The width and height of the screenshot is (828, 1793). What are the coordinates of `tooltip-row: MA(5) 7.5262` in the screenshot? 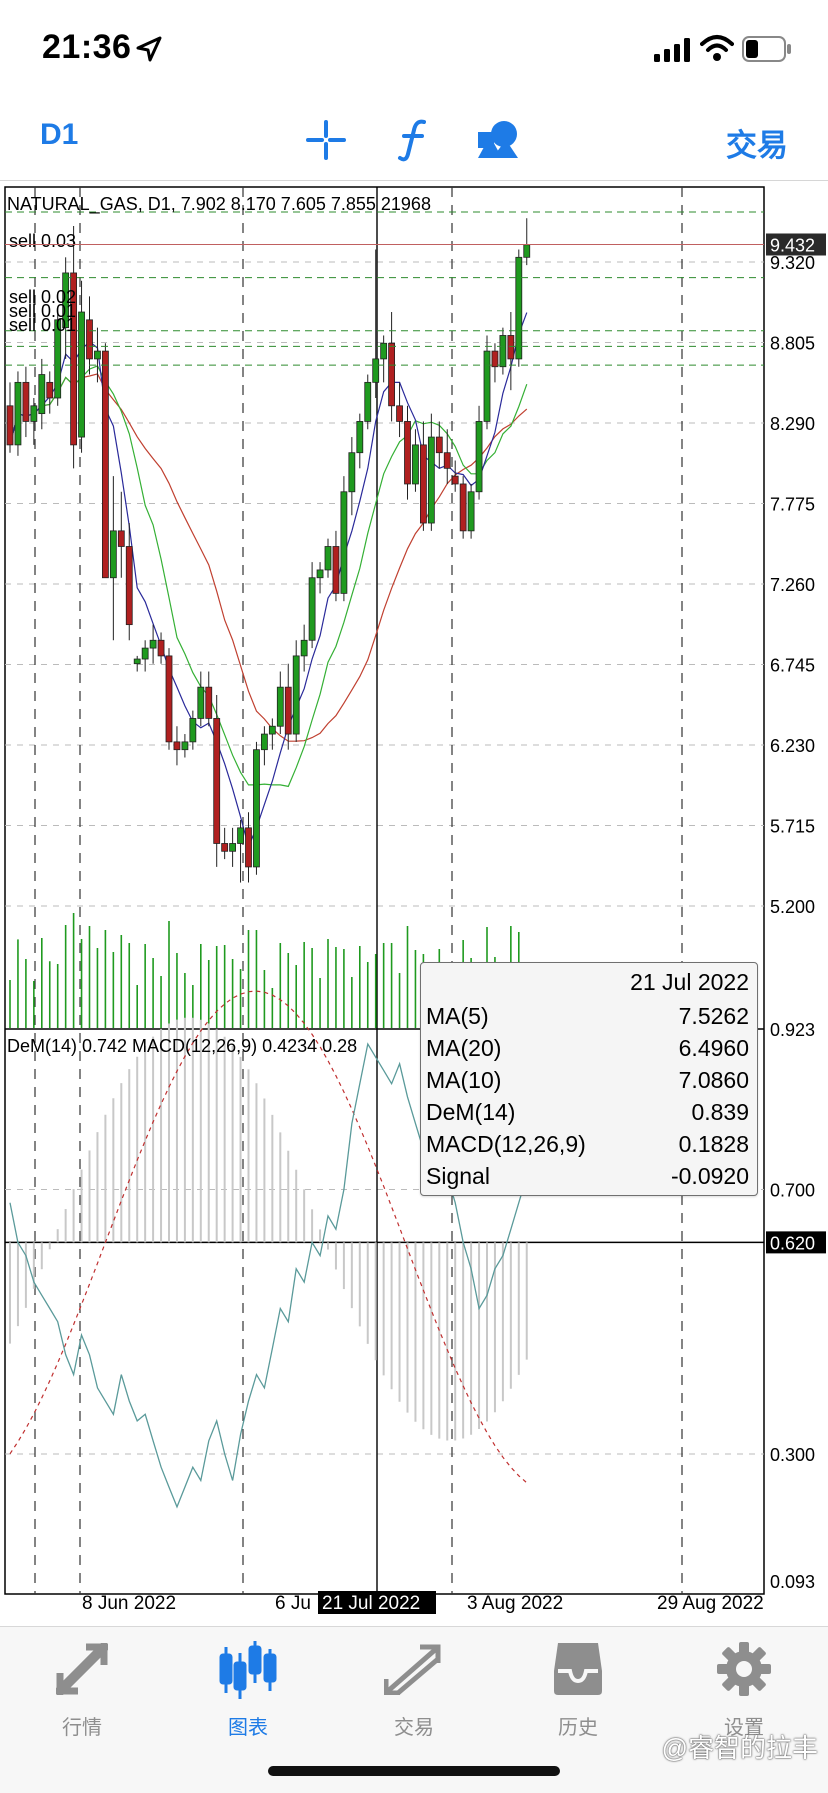 It's located at (587, 1019).